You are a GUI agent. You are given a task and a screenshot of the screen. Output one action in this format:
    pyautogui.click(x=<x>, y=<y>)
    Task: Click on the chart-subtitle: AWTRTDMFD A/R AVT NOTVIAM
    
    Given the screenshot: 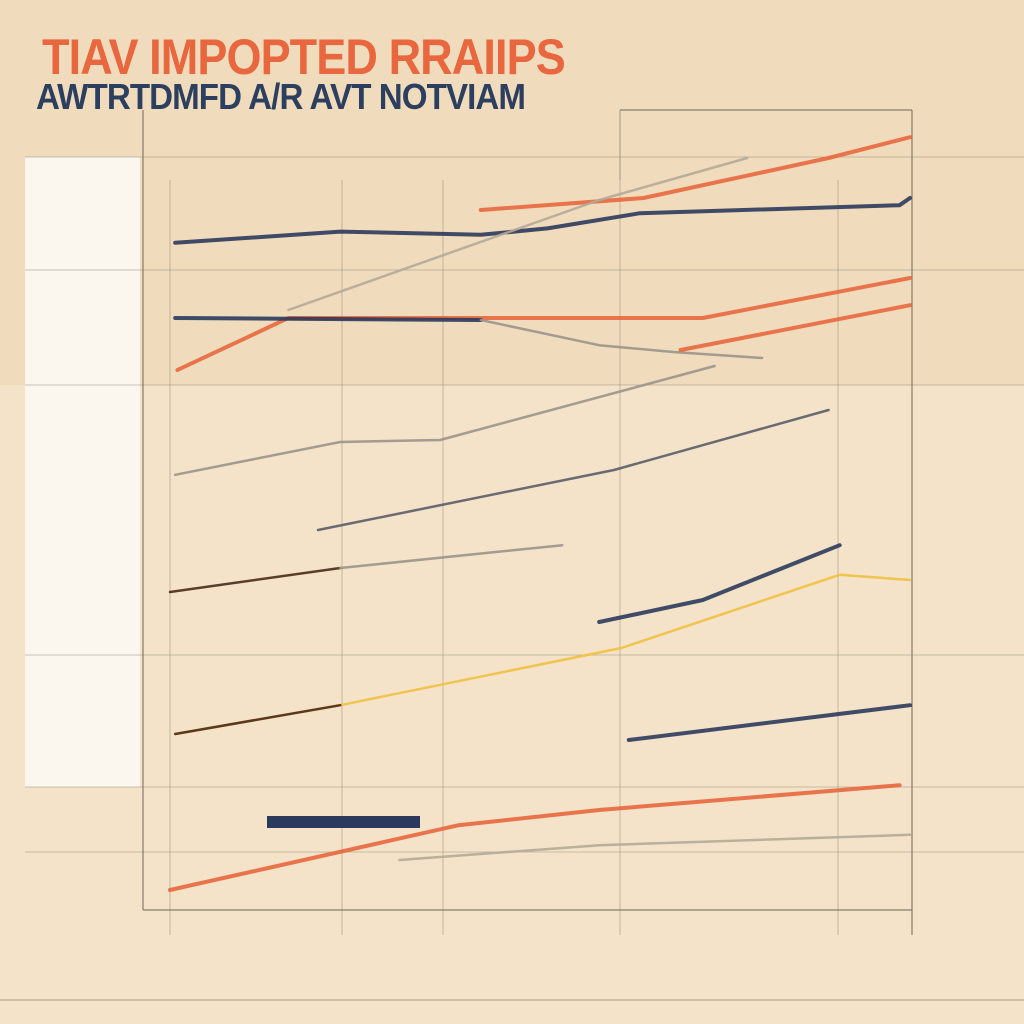 What is the action you would take?
    pyautogui.click(x=281, y=96)
    